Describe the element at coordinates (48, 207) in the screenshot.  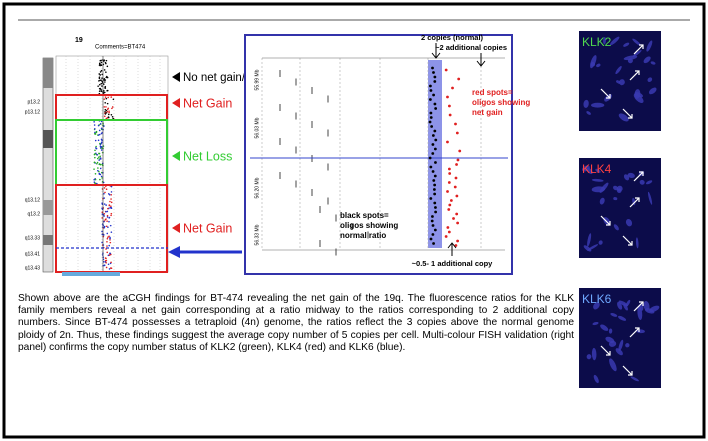
I see `ideogram-band` at that location.